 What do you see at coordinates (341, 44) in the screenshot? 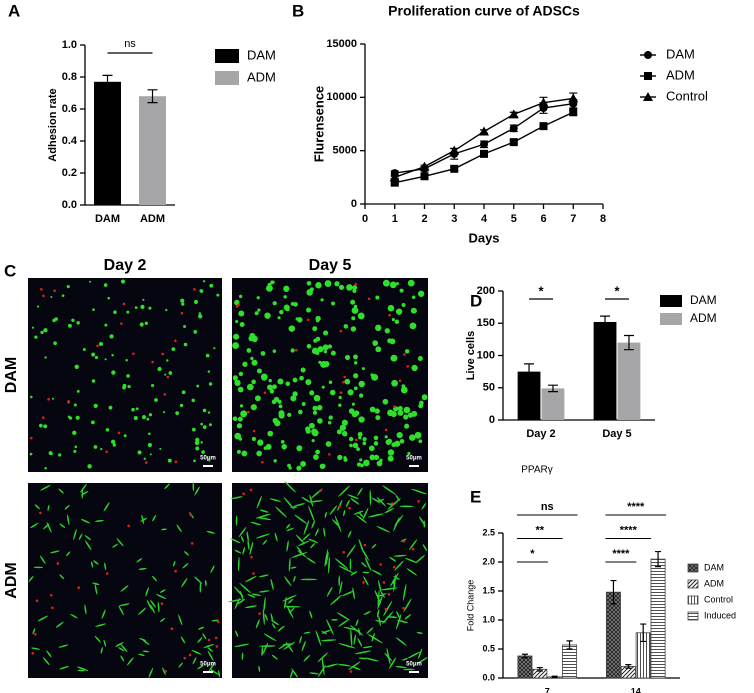
I see `y-tick-label: 15000` at bounding box center [341, 44].